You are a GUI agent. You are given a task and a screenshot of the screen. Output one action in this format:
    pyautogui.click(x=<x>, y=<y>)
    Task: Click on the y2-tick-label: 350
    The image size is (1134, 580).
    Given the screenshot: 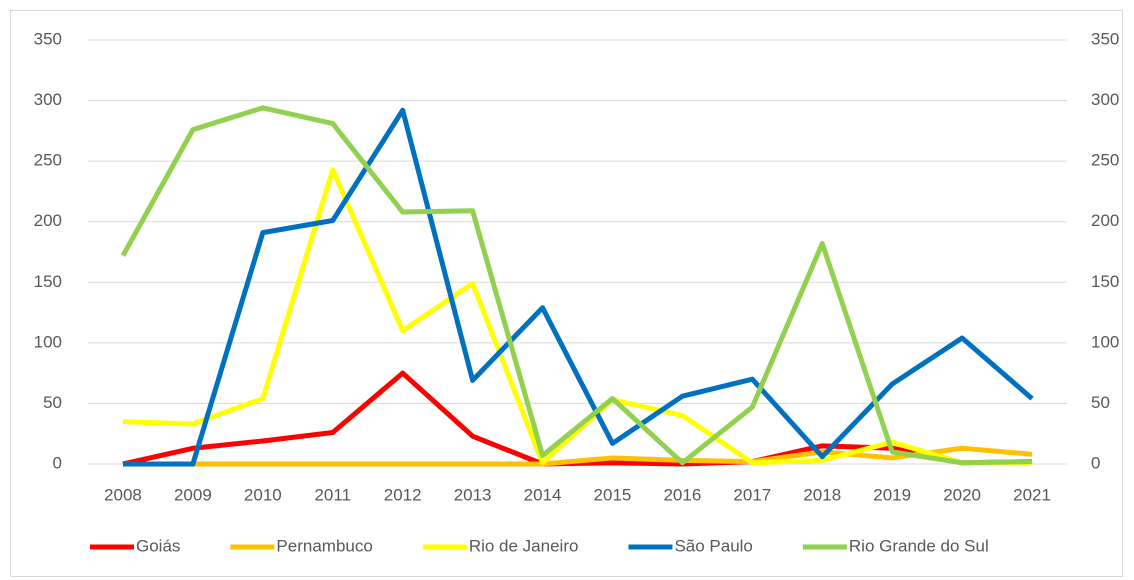 What is the action you would take?
    pyautogui.click(x=1105, y=38)
    